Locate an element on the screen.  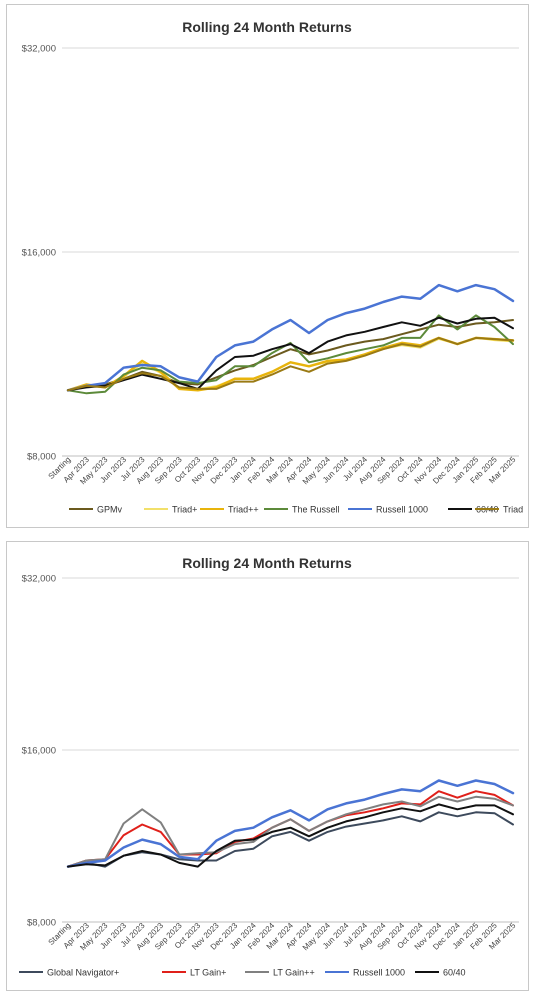
series-line-triad is located at coordinates (290, 364).